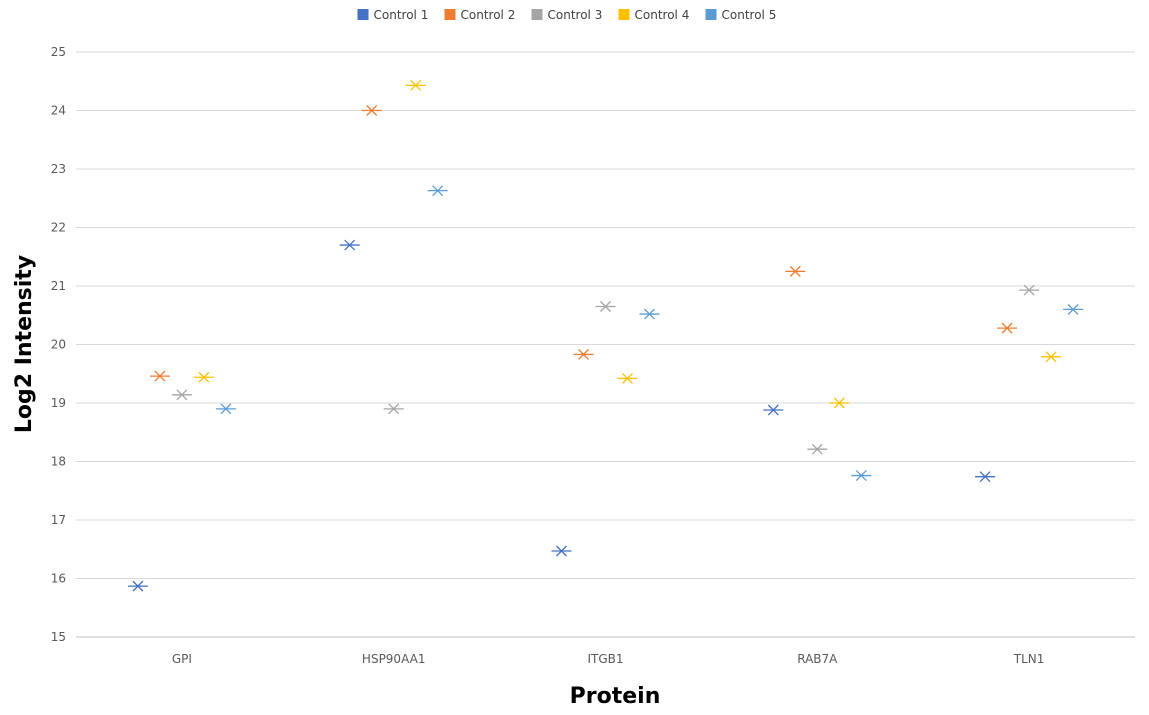 Image resolution: width=1149 pixels, height=715 pixels. I want to click on y-tick-label: 24, so click(58, 111).